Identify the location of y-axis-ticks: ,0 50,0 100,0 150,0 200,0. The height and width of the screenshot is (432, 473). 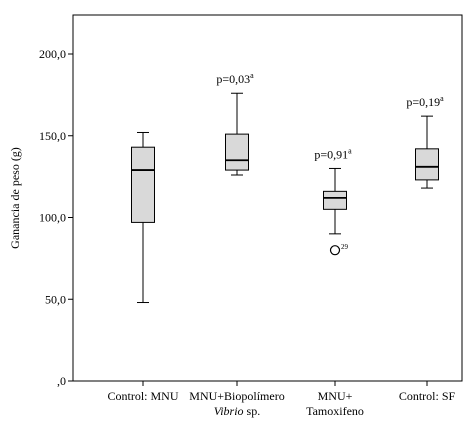
(56, 217).